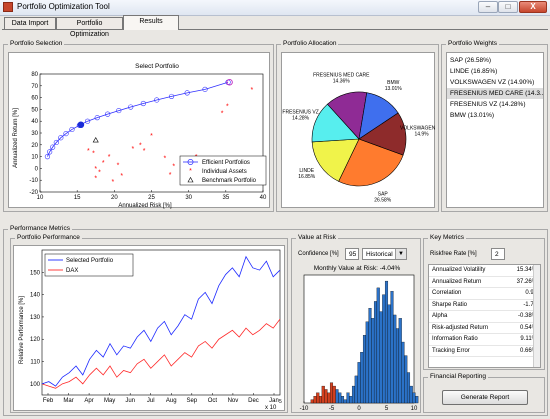 This screenshot has height=419, width=550. Describe the element at coordinates (472, 115) in the screenshot. I see `weight-item-bmw: BMW (13.01%)` at that location.